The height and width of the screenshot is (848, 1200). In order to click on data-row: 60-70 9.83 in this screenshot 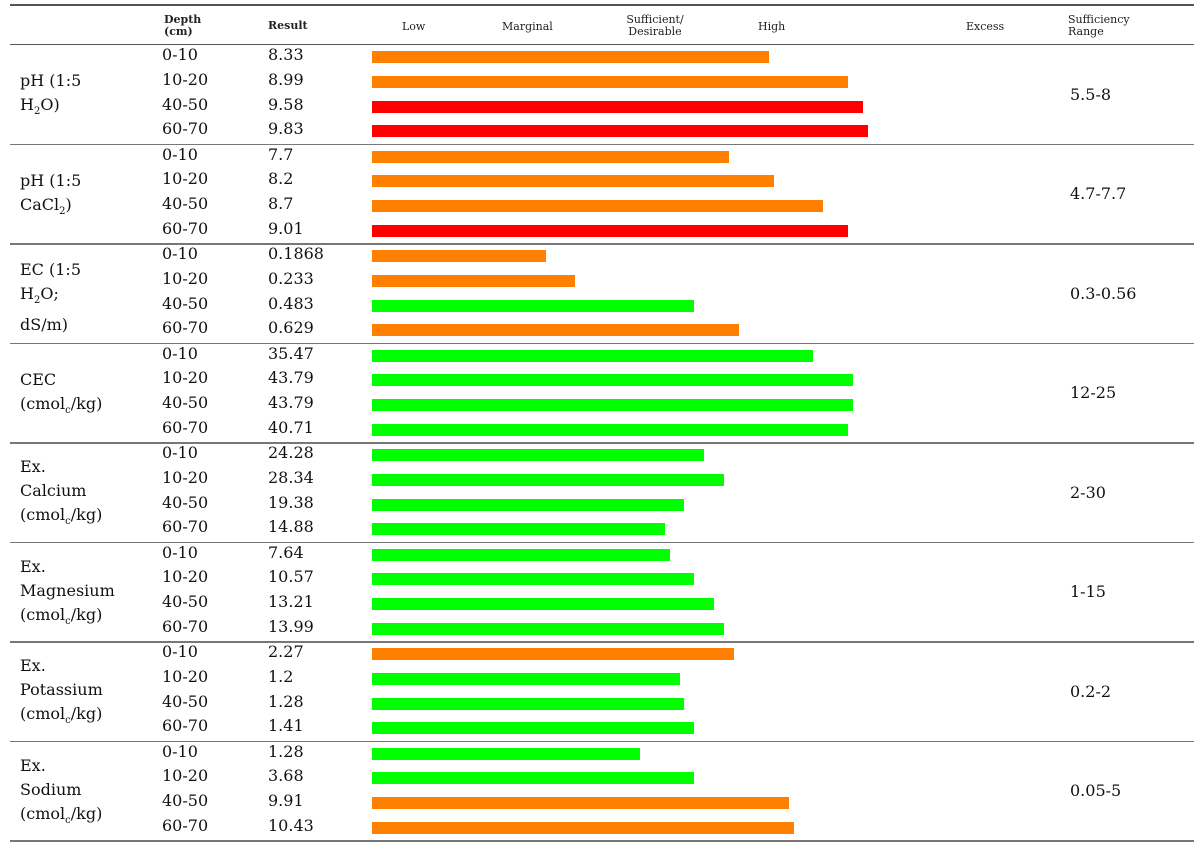, I will do `click(600, 131)`.